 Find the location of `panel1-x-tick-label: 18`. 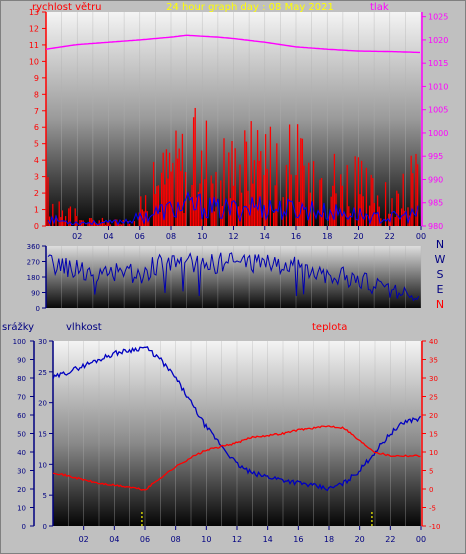

panel1-x-tick-label: 18 is located at coordinates (327, 236).